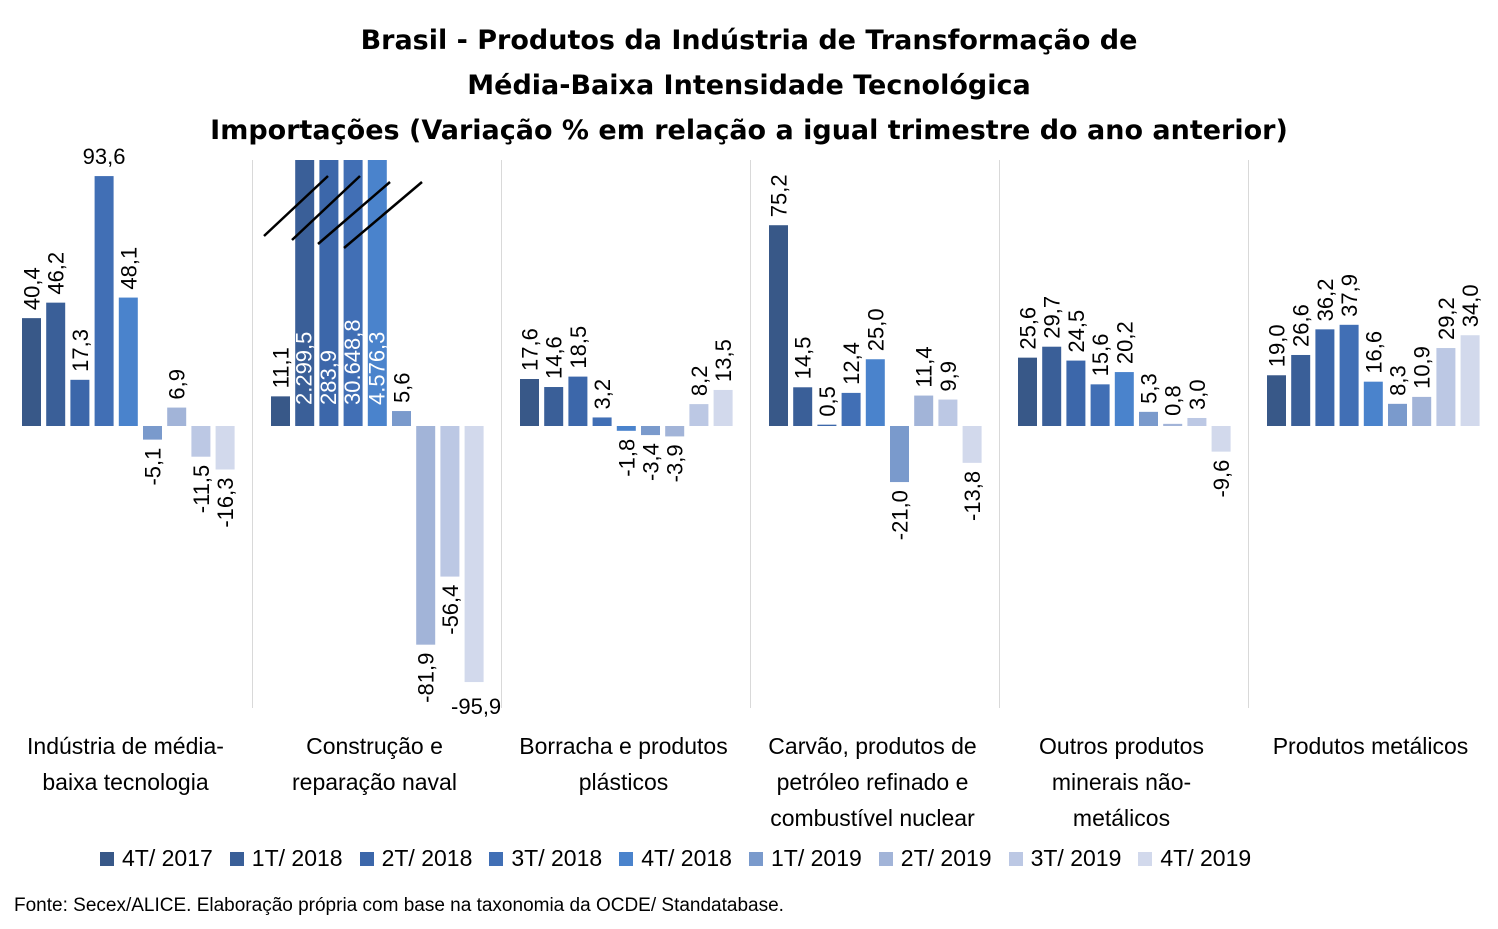 The image size is (1498, 929). What do you see at coordinates (872, 746) in the screenshot?
I see `category-label: Carvão, produtos de` at bounding box center [872, 746].